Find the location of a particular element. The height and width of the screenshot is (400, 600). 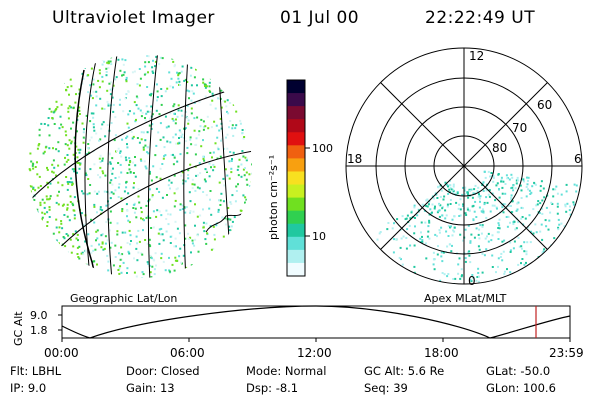

alt-xtick-0600: 06:00 is located at coordinates (187, 353).